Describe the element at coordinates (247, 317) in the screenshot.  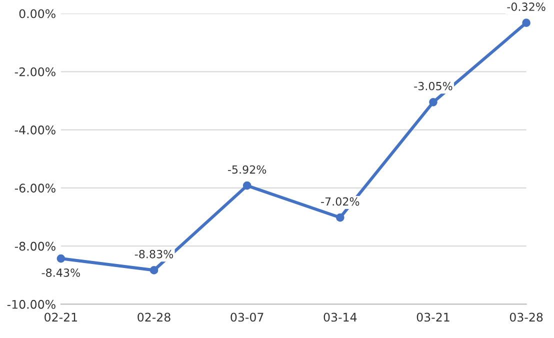
I see `x-tick-label: 03-07` at that location.